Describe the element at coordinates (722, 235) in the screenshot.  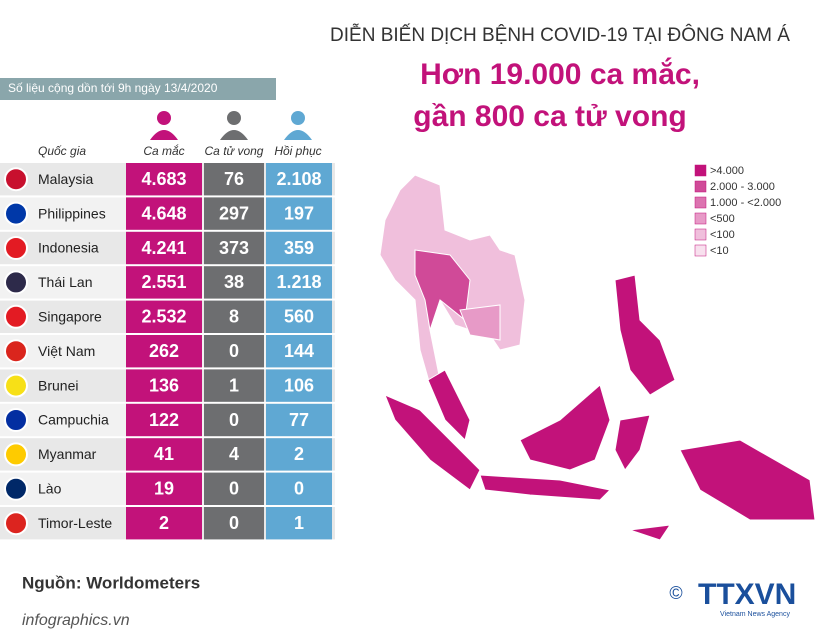
I see `legend-label: <100` at that location.